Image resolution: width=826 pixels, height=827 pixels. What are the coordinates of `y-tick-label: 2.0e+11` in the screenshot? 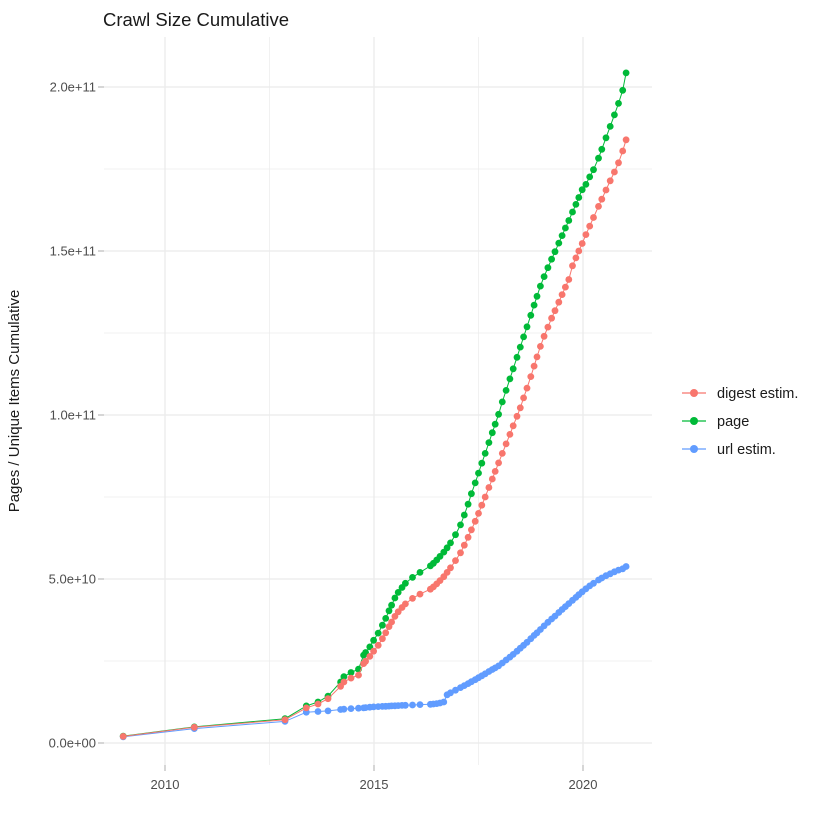 It's located at (73, 87).